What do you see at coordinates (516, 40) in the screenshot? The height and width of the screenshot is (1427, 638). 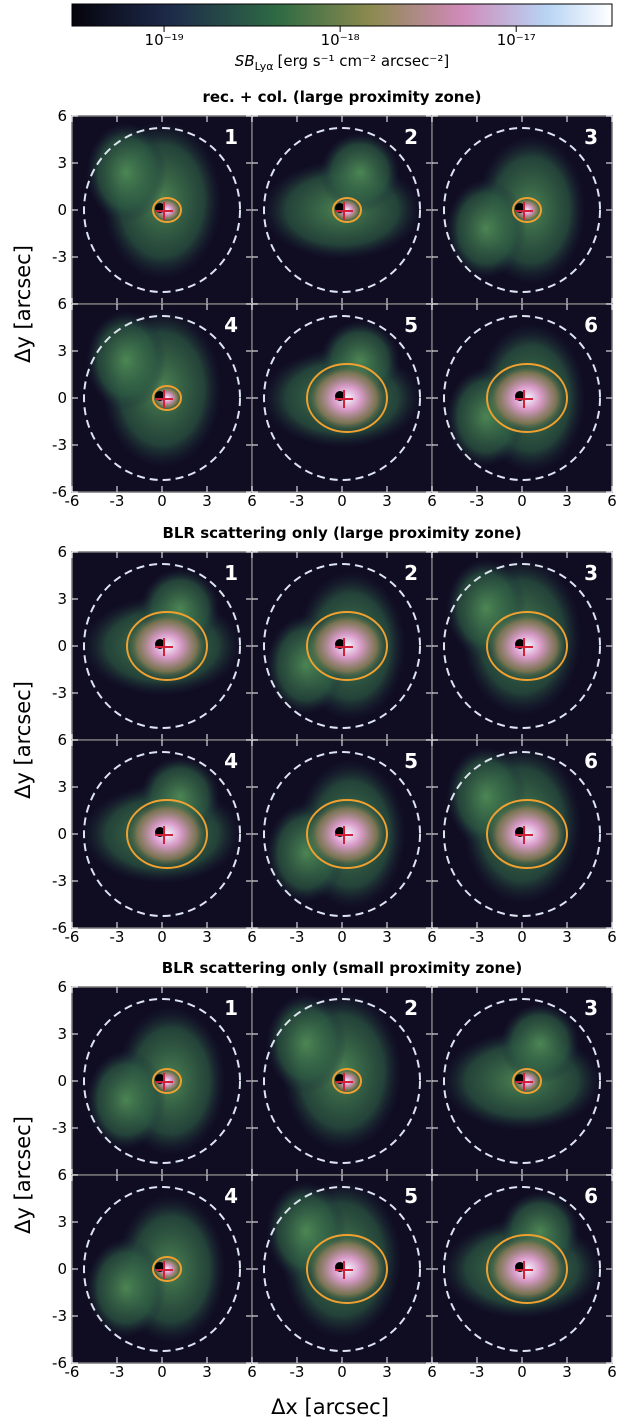 I see `colorbar-tick-label: 10⁻¹⁷` at bounding box center [516, 40].